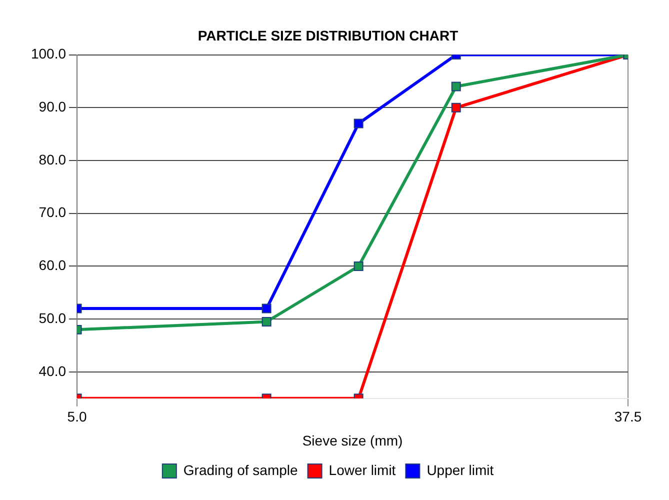 This screenshot has height=500, width=669. Describe the element at coordinates (52, 318) in the screenshot. I see `y-tick-label: 50.0` at that location.